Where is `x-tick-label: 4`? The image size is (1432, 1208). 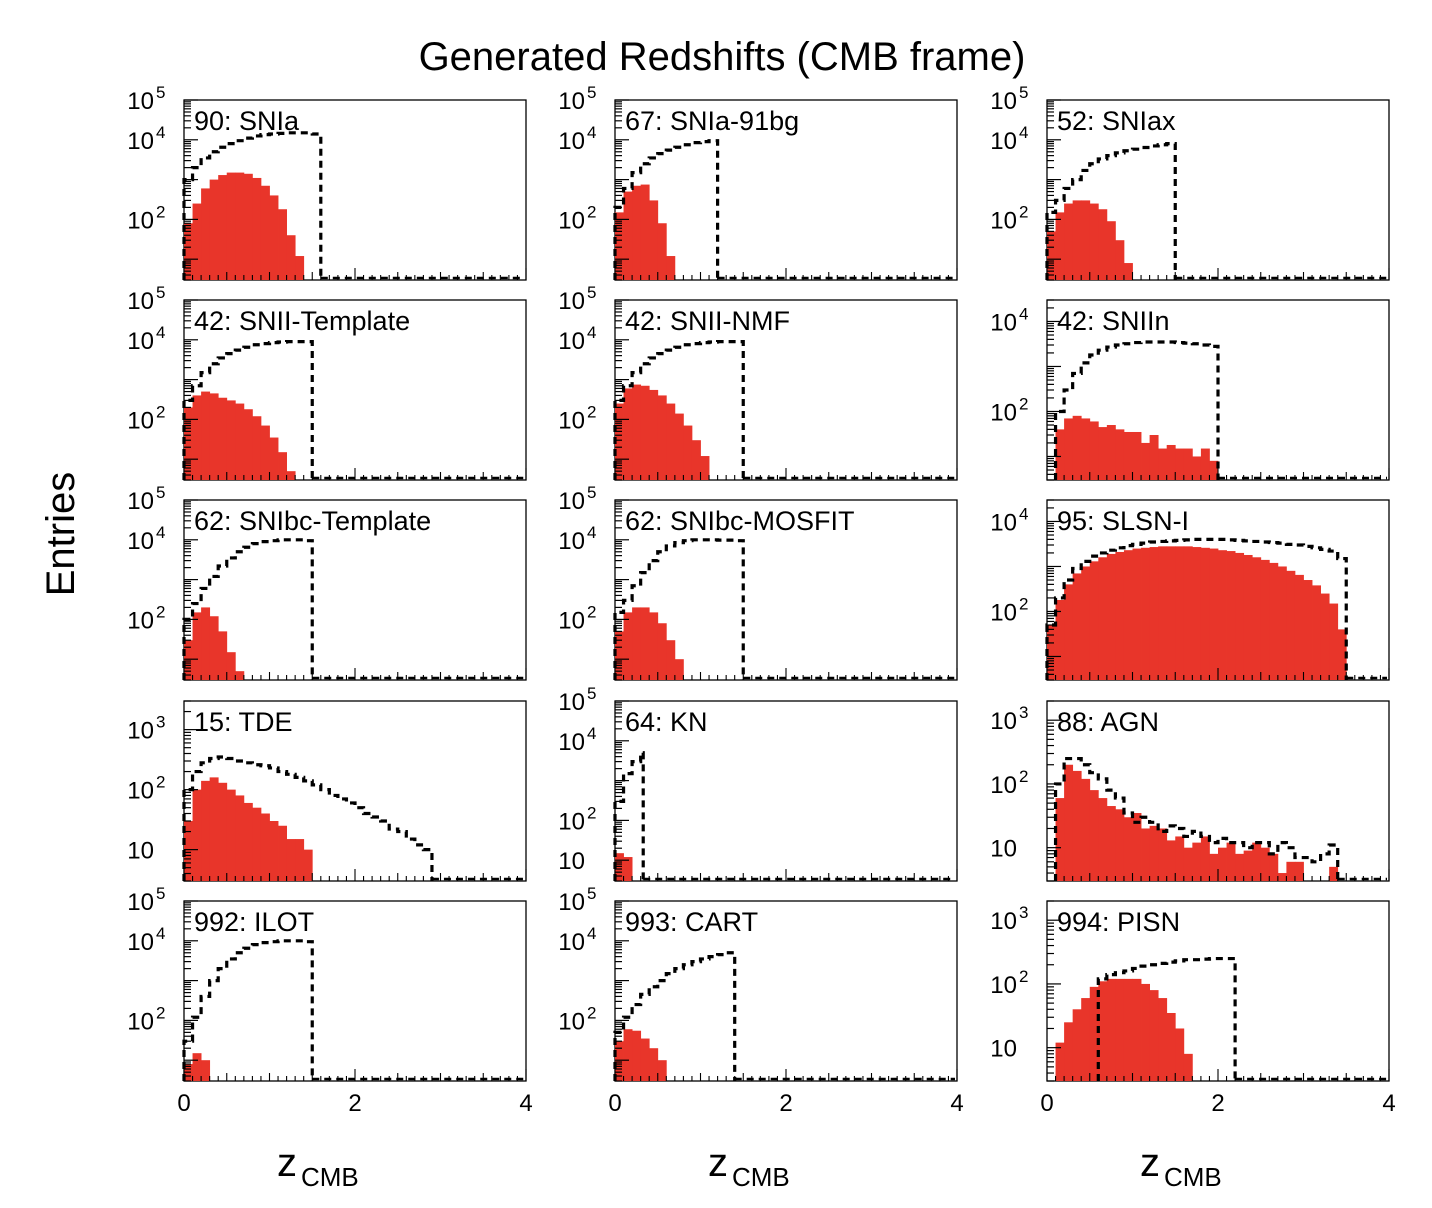 x-tick-label: 4 is located at coordinates (956, 1103).